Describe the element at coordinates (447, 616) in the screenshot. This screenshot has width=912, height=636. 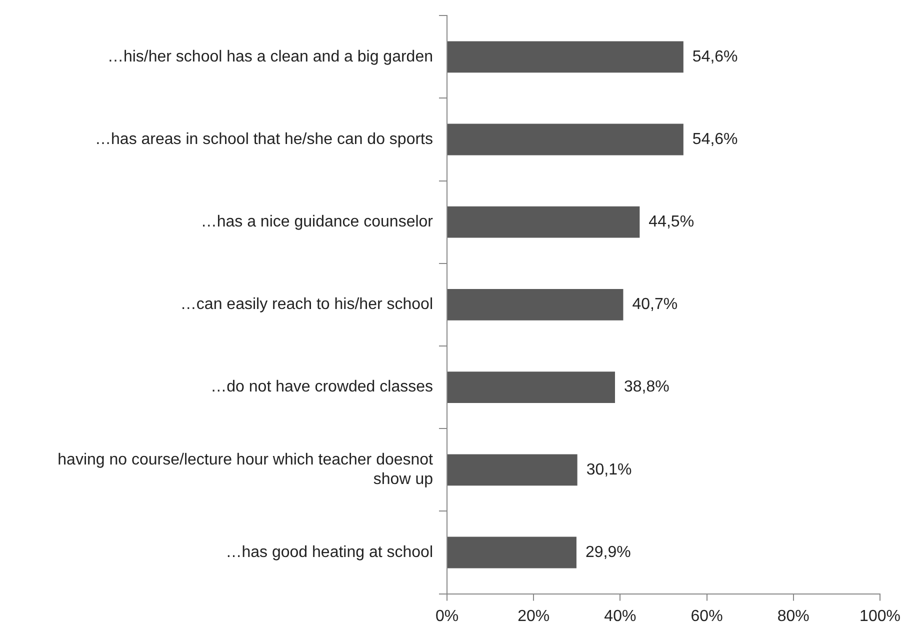
I see `x-tick-label: 0%` at that location.